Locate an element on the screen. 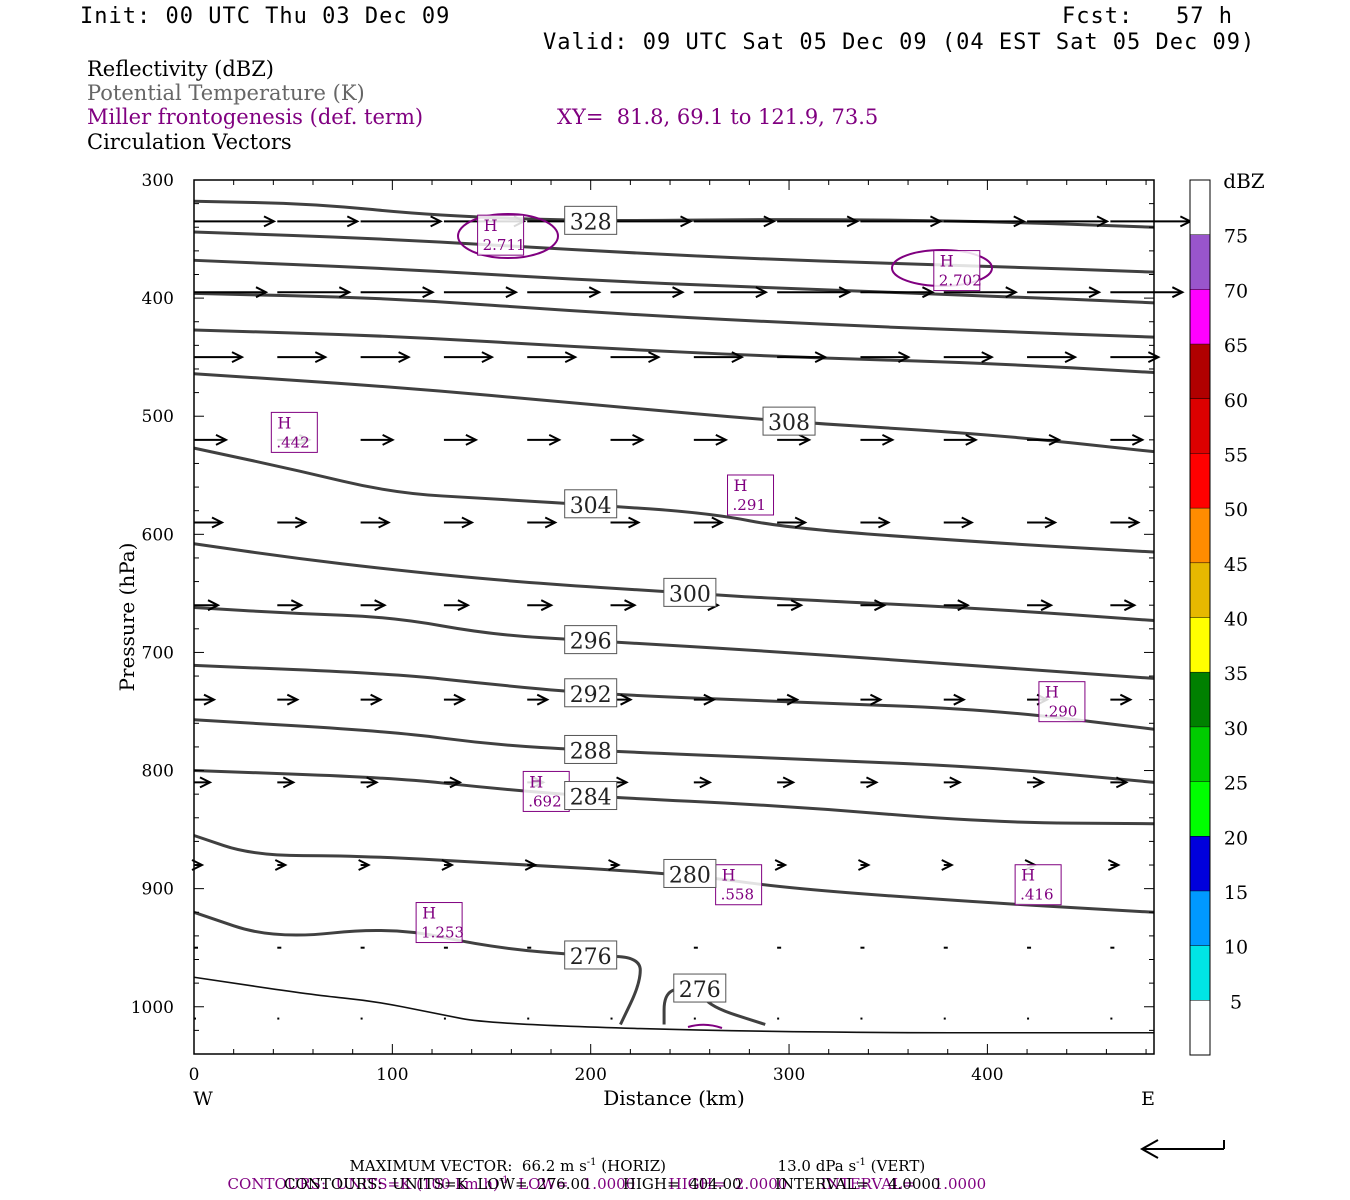  legend-frontogenesis: Miller frontogenesis (def. term) is located at coordinates (255, 117).